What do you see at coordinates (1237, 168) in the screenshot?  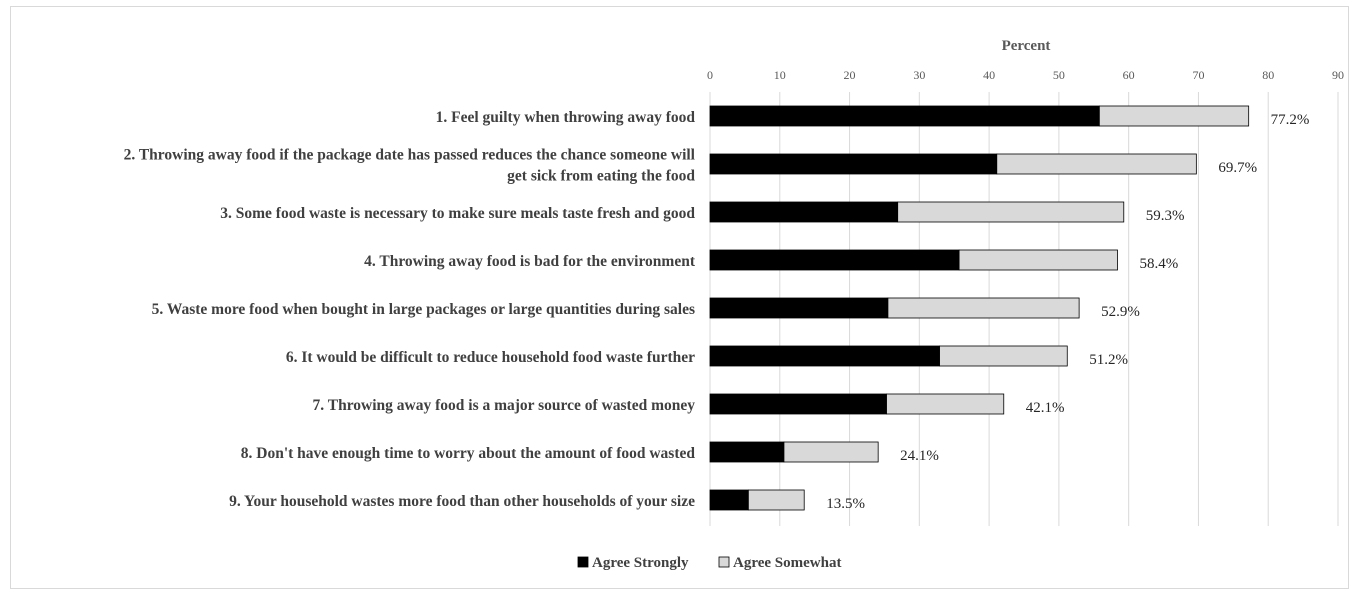 I see `data-label: 69.7%` at bounding box center [1237, 168].